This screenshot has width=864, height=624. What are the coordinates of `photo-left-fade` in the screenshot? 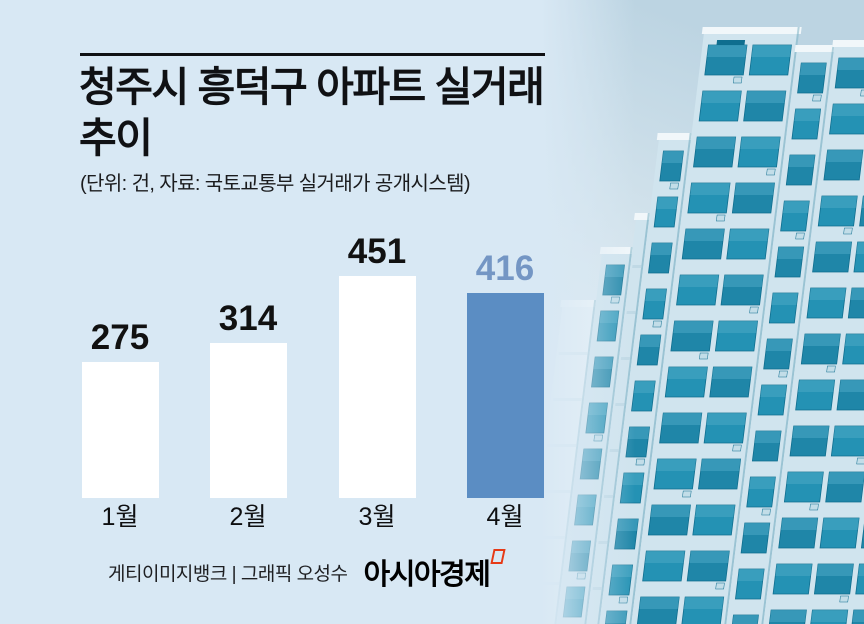 It's located at (587, 312).